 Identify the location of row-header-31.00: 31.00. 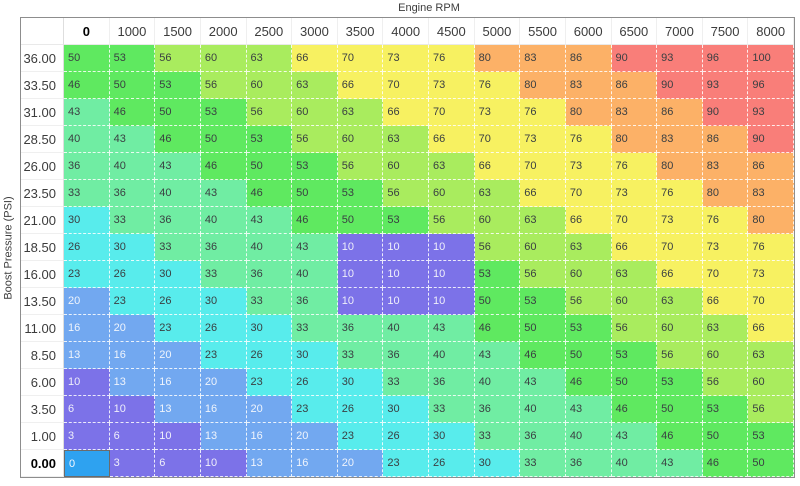
(42, 112).